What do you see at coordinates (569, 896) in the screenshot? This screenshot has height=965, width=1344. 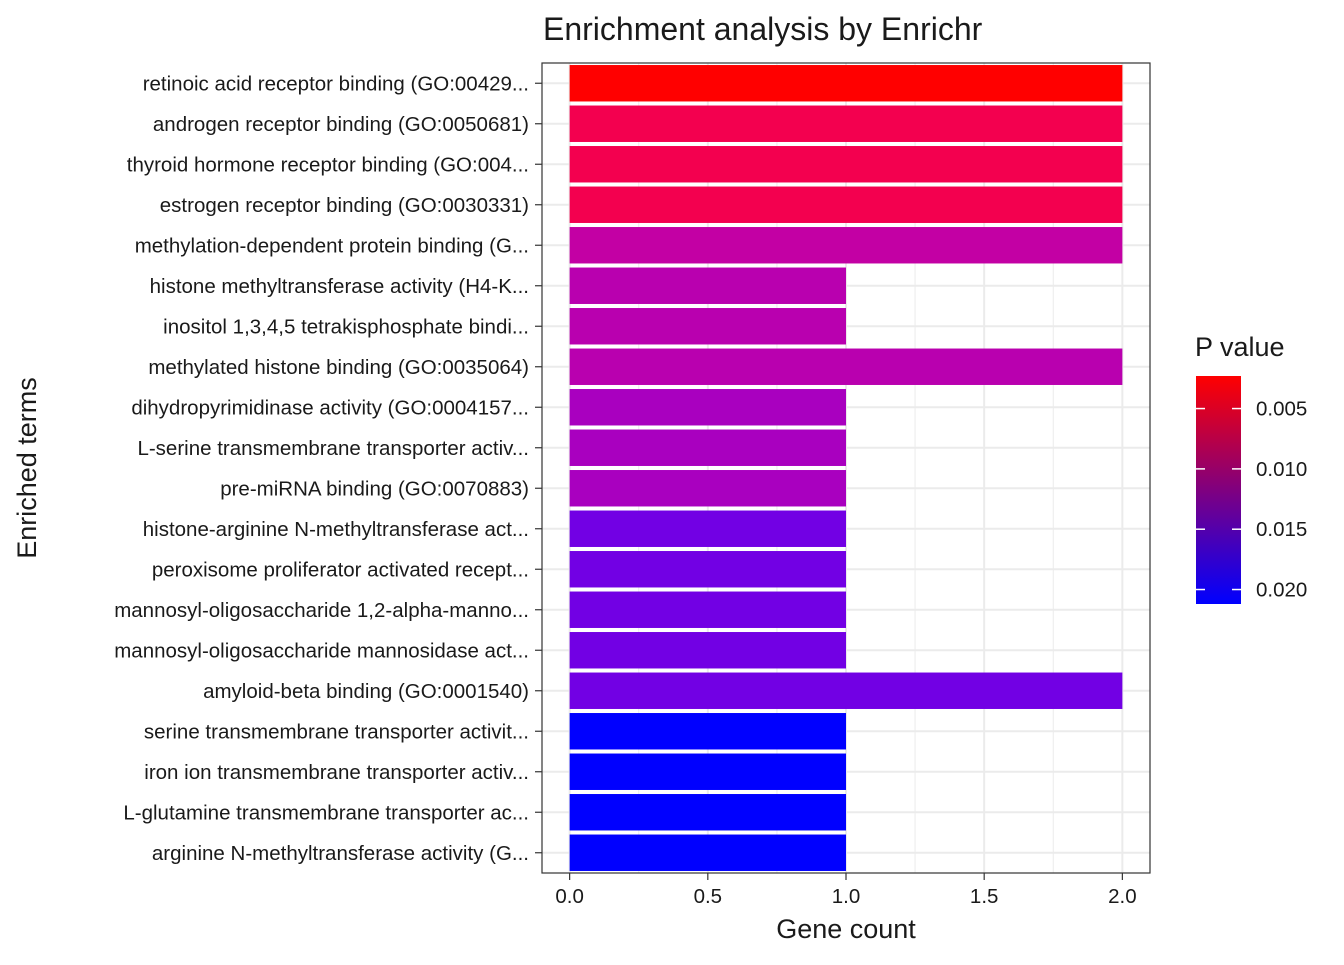 I see `x-tick-label: 0.0` at bounding box center [569, 896].